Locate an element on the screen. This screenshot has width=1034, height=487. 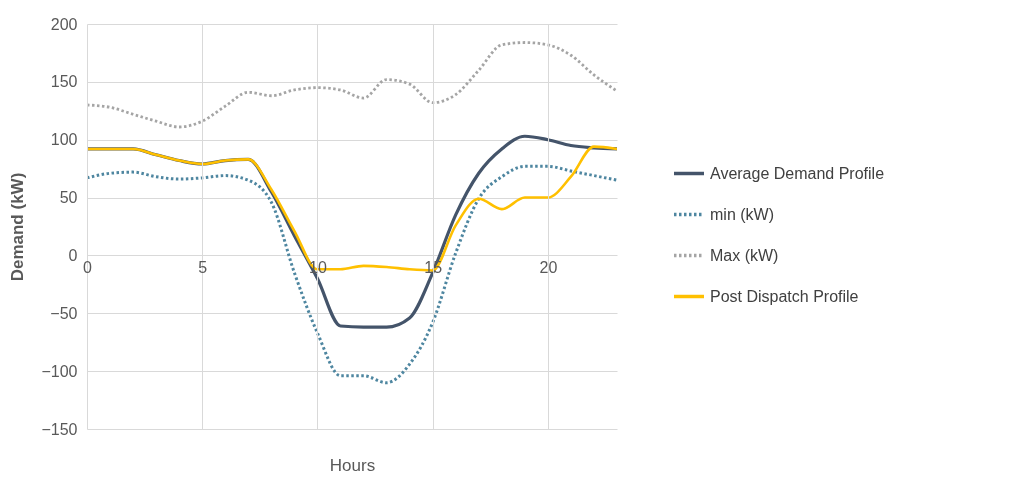
legend-label: Post Dispatch Profile is located at coordinates (784, 296).